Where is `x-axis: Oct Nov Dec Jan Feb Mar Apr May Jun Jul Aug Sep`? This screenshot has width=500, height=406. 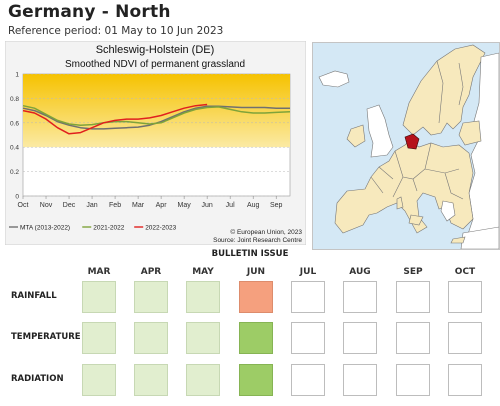 x-axis: Oct Nov Dec Jan Feb Mar Apr May Jun Jul Aug Sep is located at coordinates (150, 202).